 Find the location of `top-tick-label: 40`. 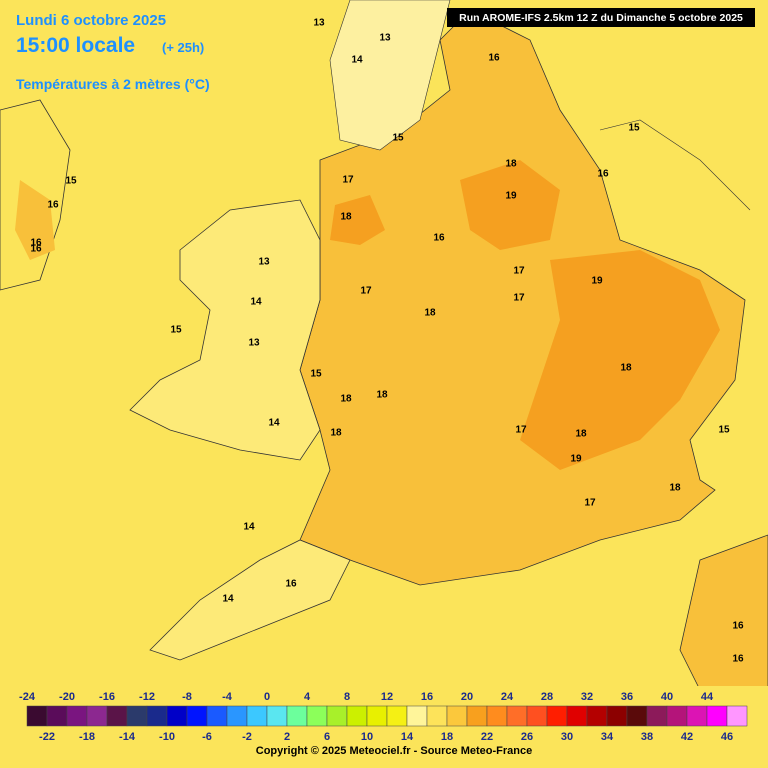

top-tick-label: 40 is located at coordinates (667, 697).